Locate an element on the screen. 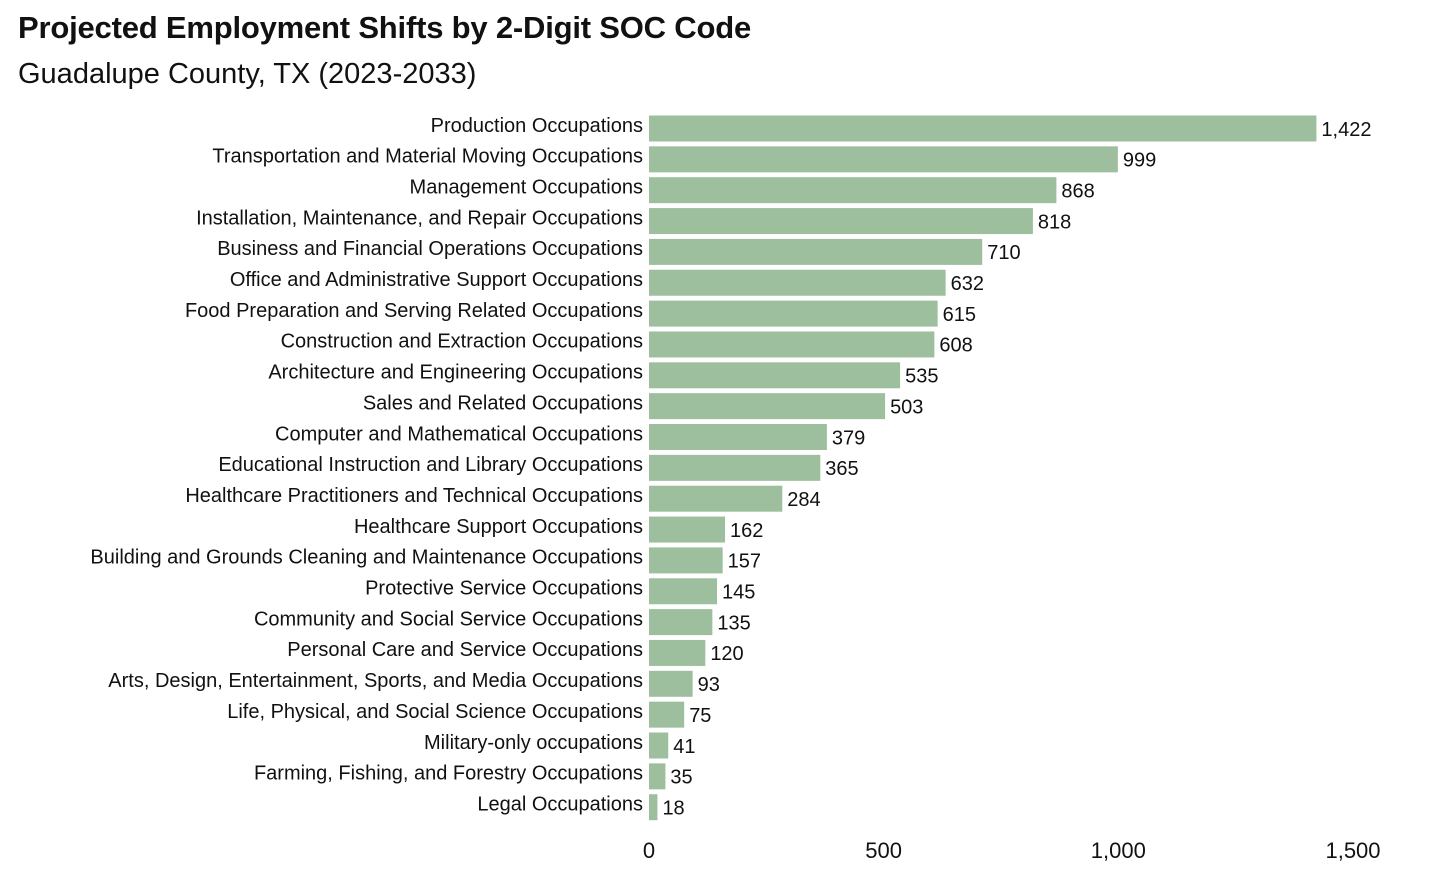  value-label: 632 is located at coordinates (967, 284).